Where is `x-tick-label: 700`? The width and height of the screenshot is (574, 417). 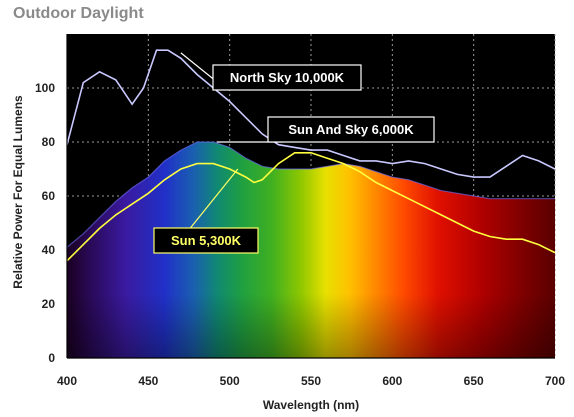
x-tick-label: 700 is located at coordinates (555, 381).